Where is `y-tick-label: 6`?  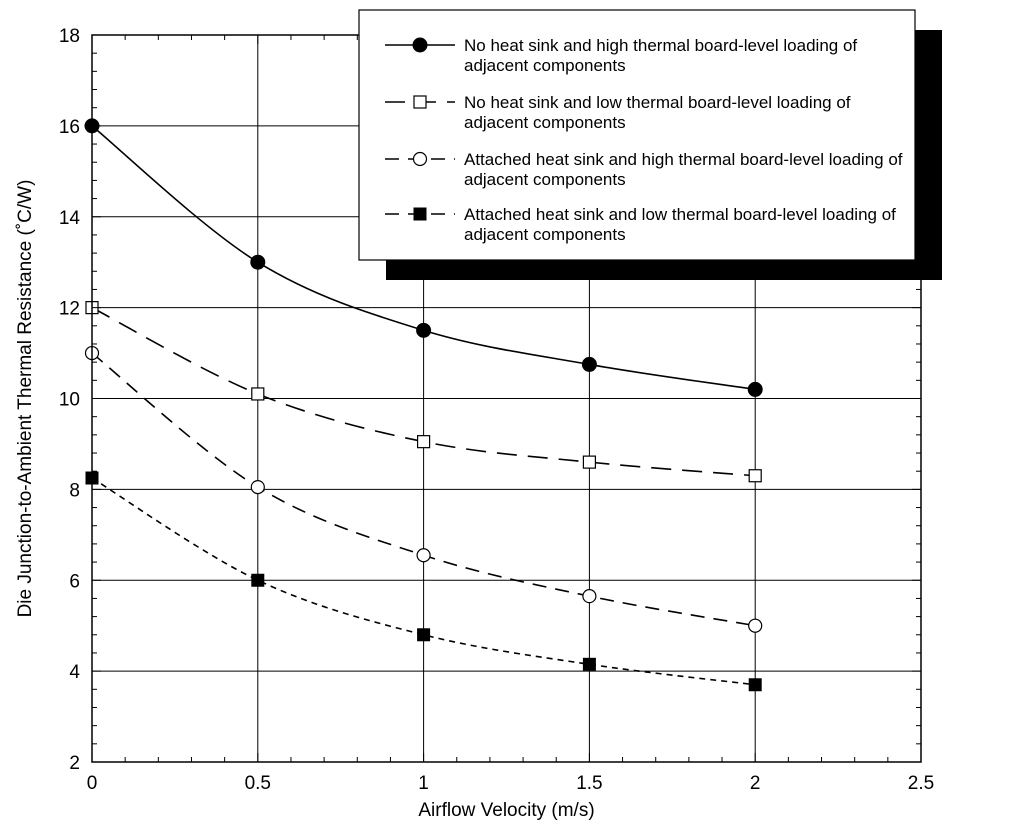 y-tick-label: 6 is located at coordinates (74, 581).